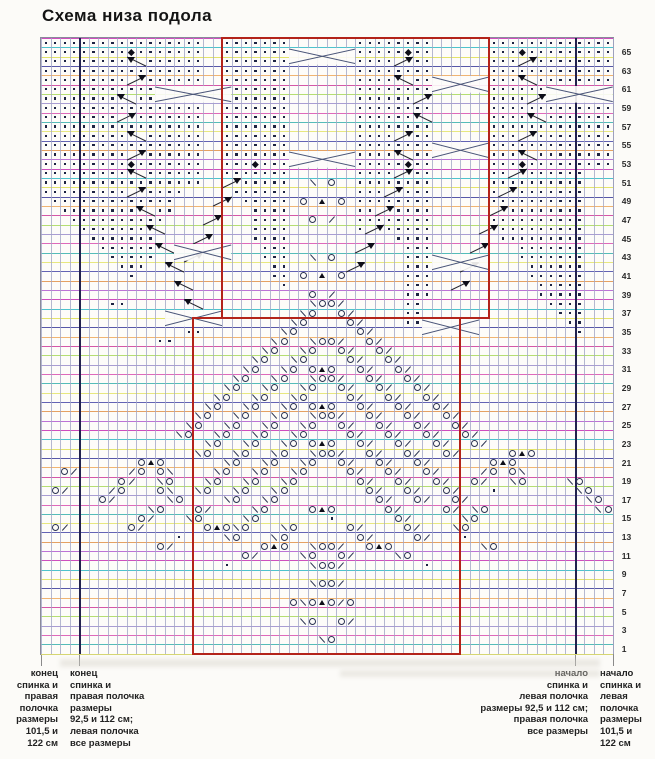 This screenshot has height=759, width=655. I want to click on double-decrease-symbol, so click(275, 546).